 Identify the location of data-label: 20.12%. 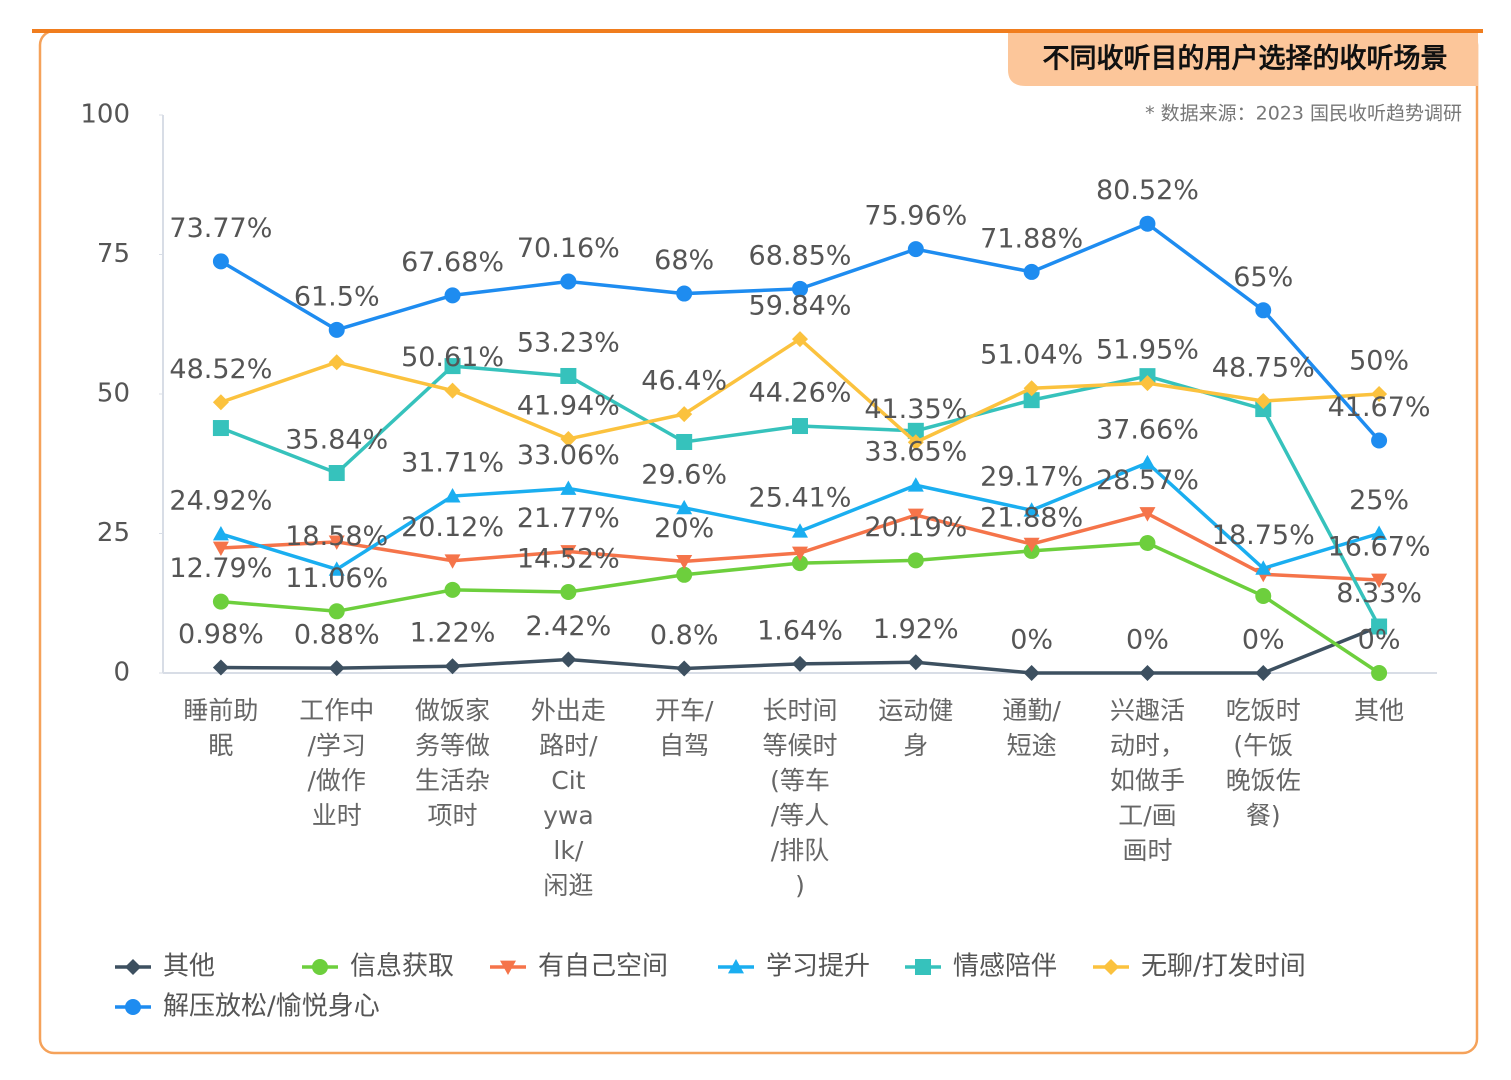
(452, 527).